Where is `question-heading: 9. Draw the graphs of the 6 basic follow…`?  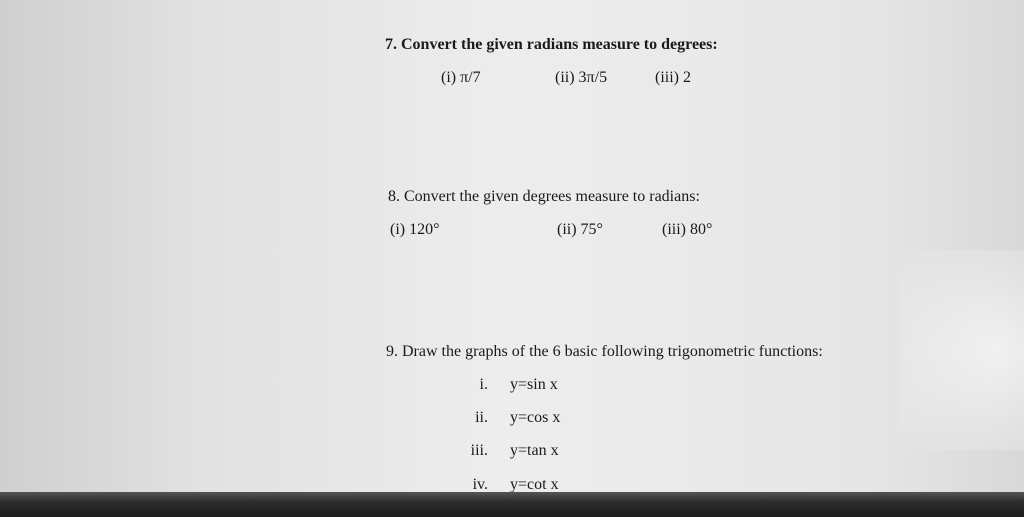 question-heading: 9. Draw the graphs of the 6 basic follow… is located at coordinates (604, 351).